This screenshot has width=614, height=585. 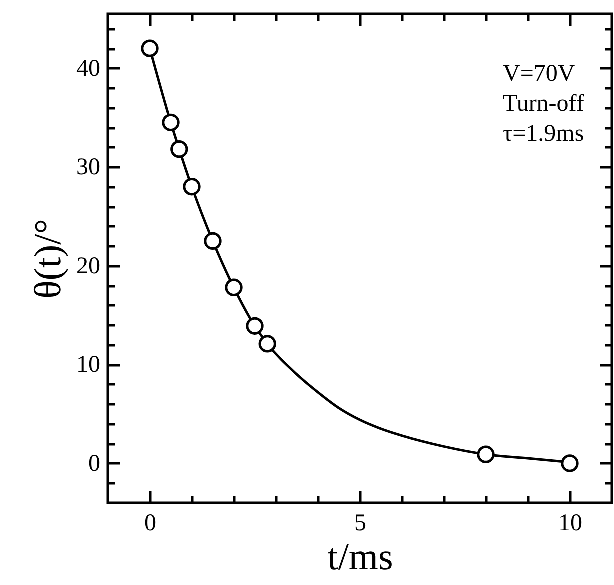 I want to click on y-axis-title: θ(t)/°, so click(x=49, y=259).